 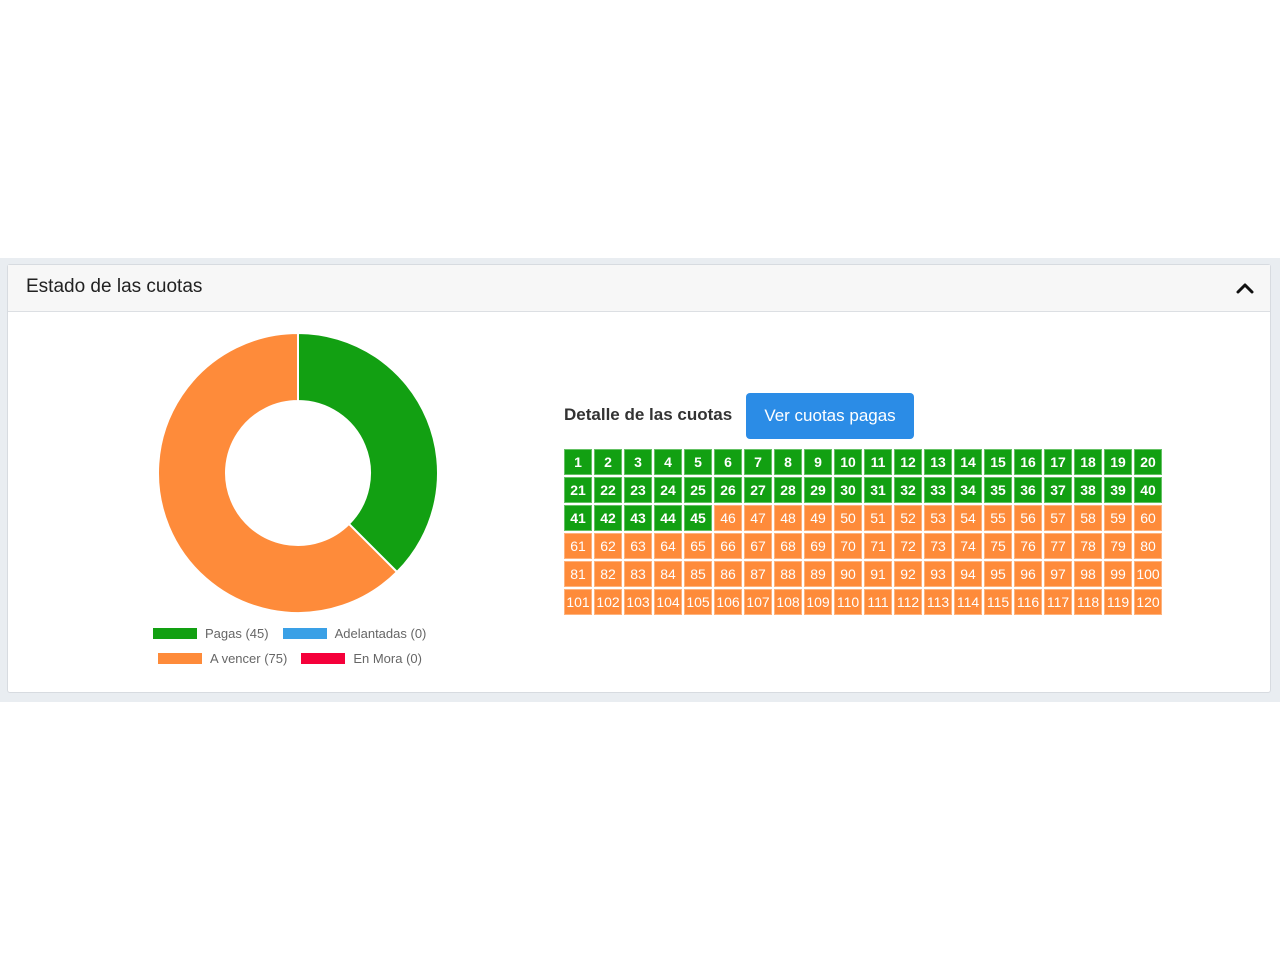 What do you see at coordinates (1148, 574) in the screenshot?
I see `installment-cell: 100` at bounding box center [1148, 574].